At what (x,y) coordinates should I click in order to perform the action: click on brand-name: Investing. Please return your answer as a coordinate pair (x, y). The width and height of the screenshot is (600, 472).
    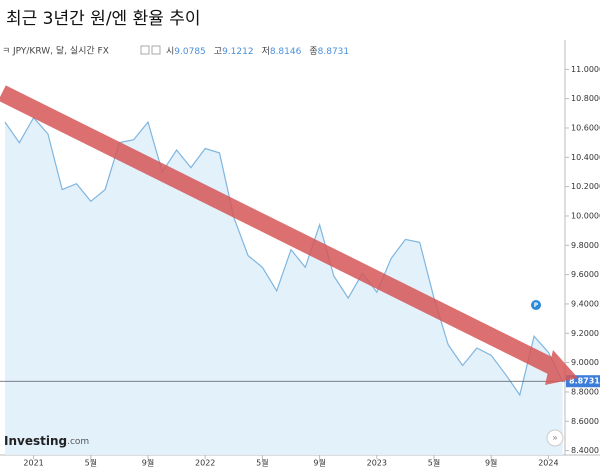
    Looking at the image, I should click on (35, 441).